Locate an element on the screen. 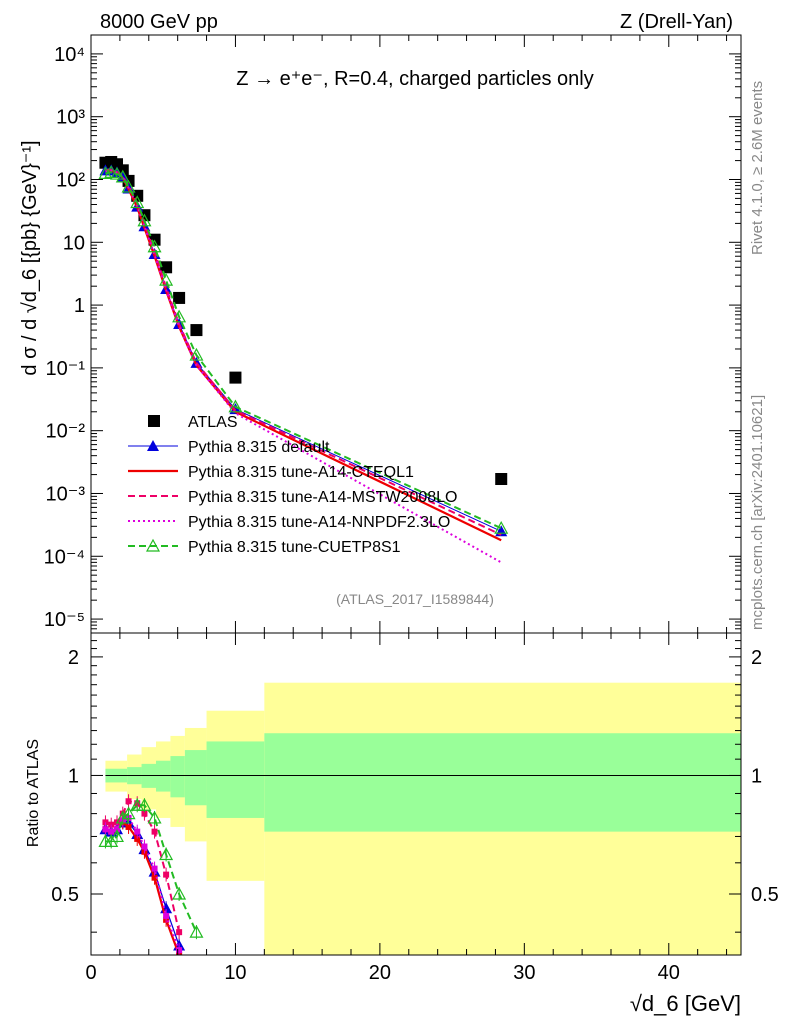 The height and width of the screenshot is (1024, 786). ratio-y-tick-label-right: 0.5 is located at coordinates (765, 895).